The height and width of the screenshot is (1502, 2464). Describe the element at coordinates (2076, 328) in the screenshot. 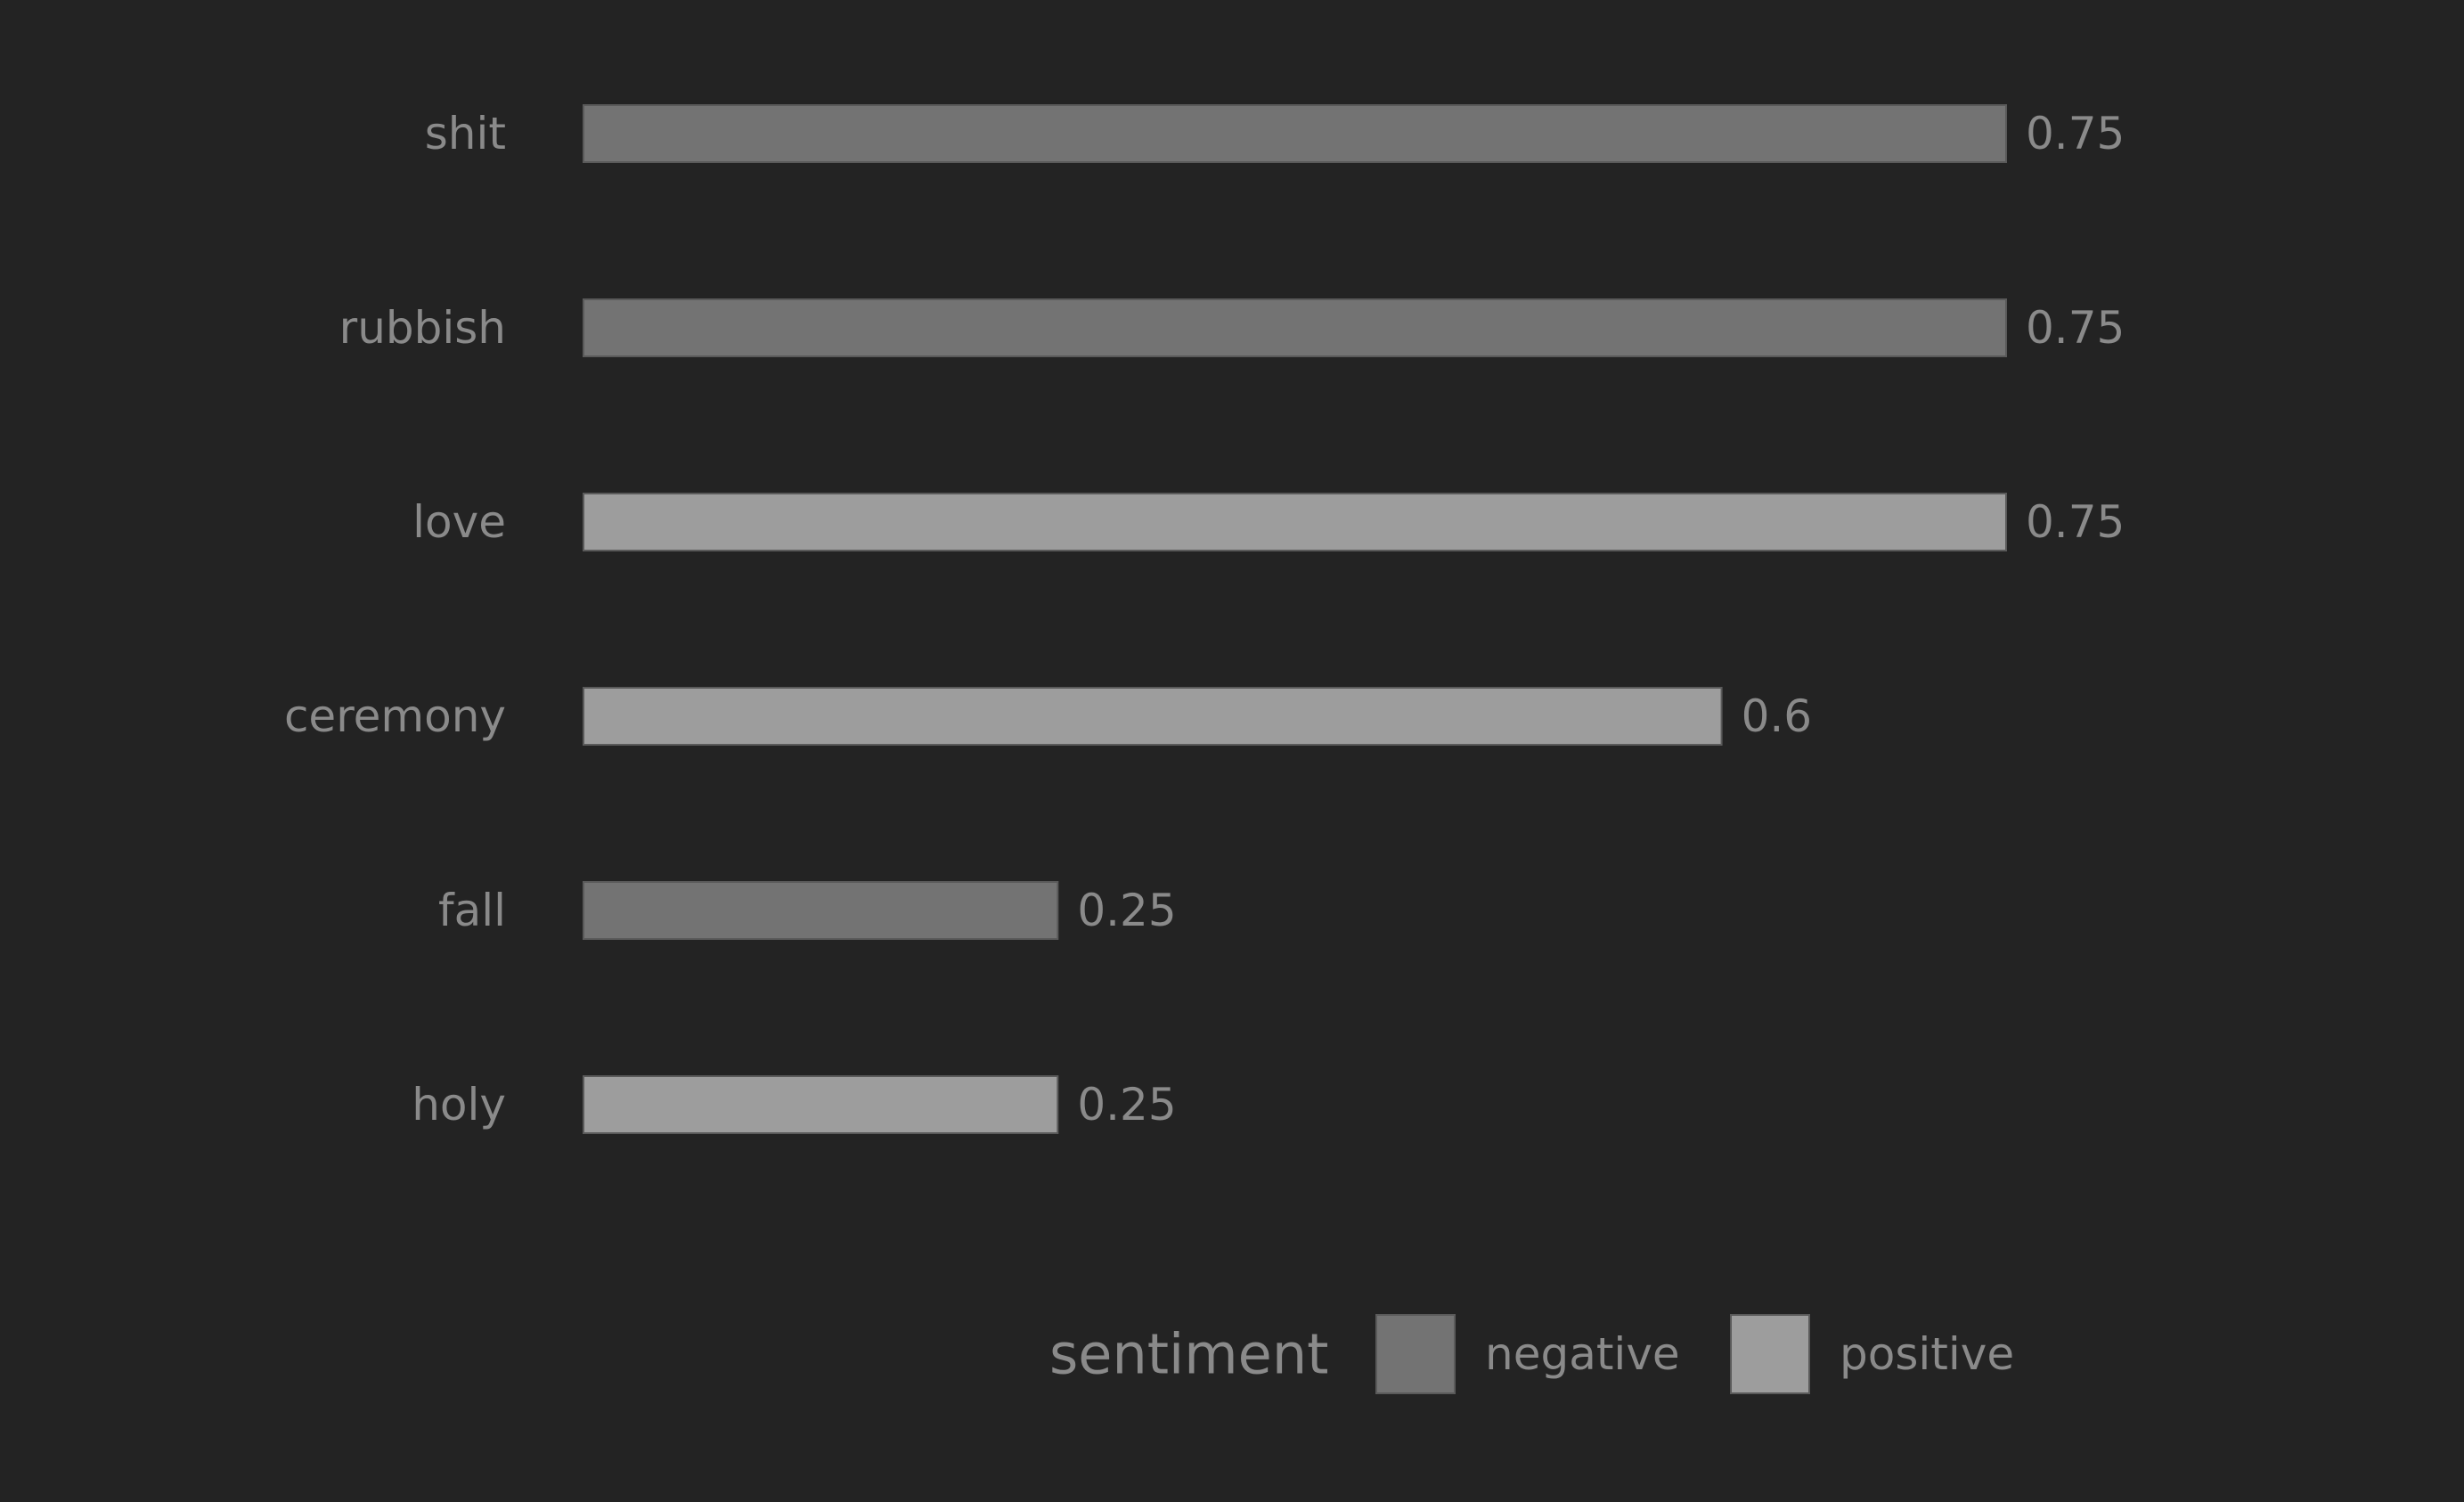

I see `value-label-rubbish: 0.75` at that location.